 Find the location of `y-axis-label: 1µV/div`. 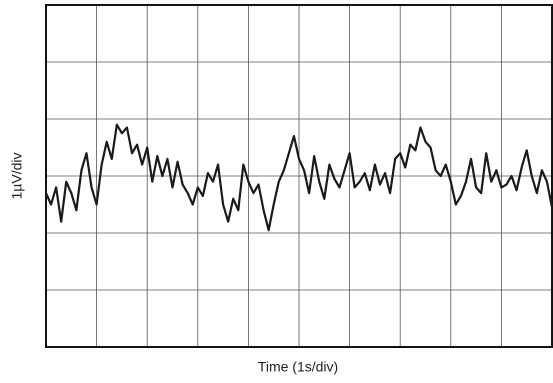

y-axis-label: 1µV/div is located at coordinates (17, 176).